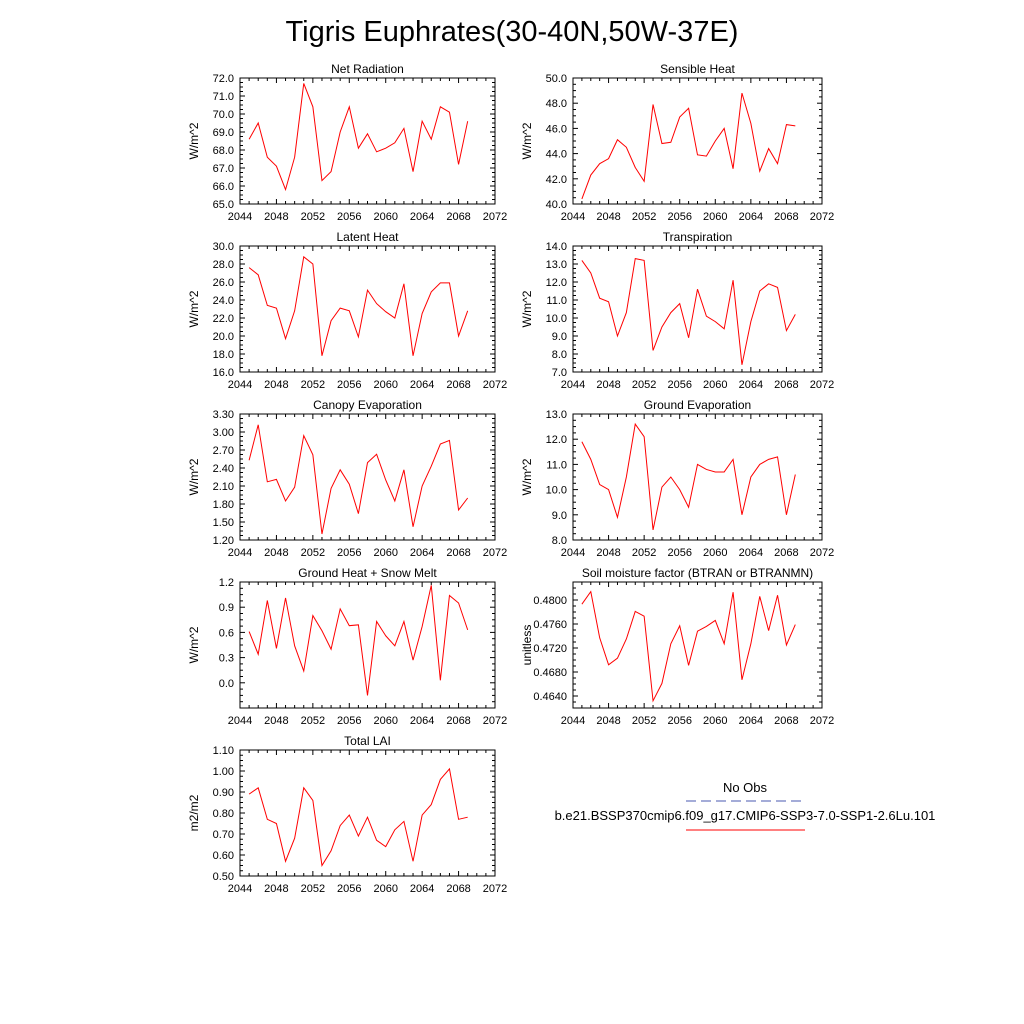  Describe the element at coordinates (226, 608) in the screenshot. I see `y-tick-label: 0.9` at that location.